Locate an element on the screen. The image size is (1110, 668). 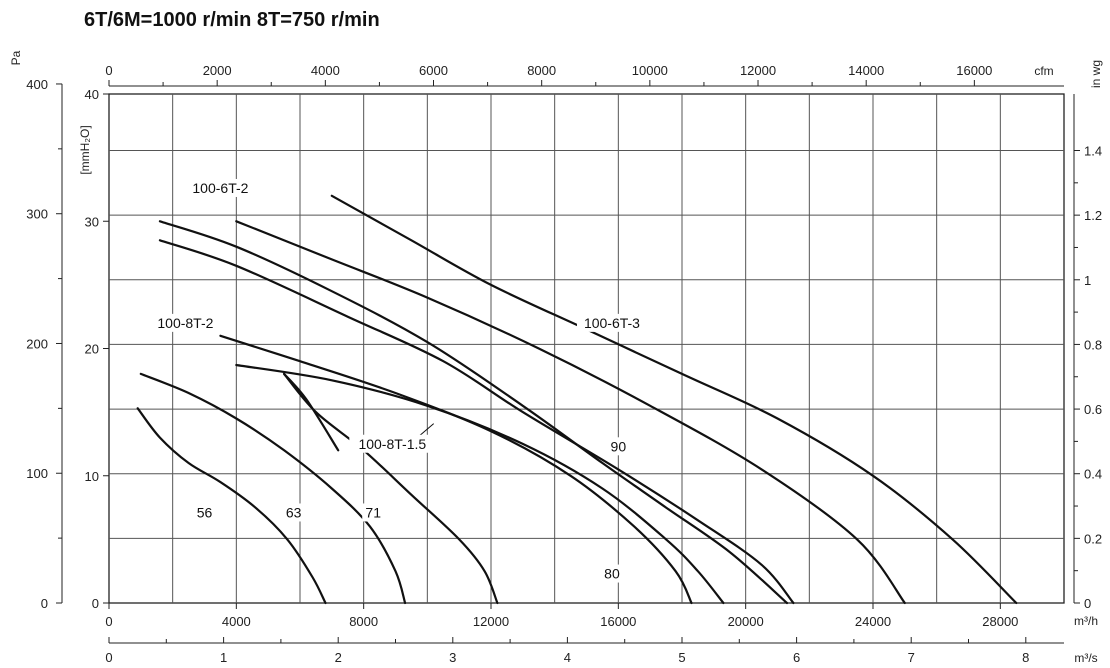
inwg-tick-label: 0 is located at coordinates (1087, 603).